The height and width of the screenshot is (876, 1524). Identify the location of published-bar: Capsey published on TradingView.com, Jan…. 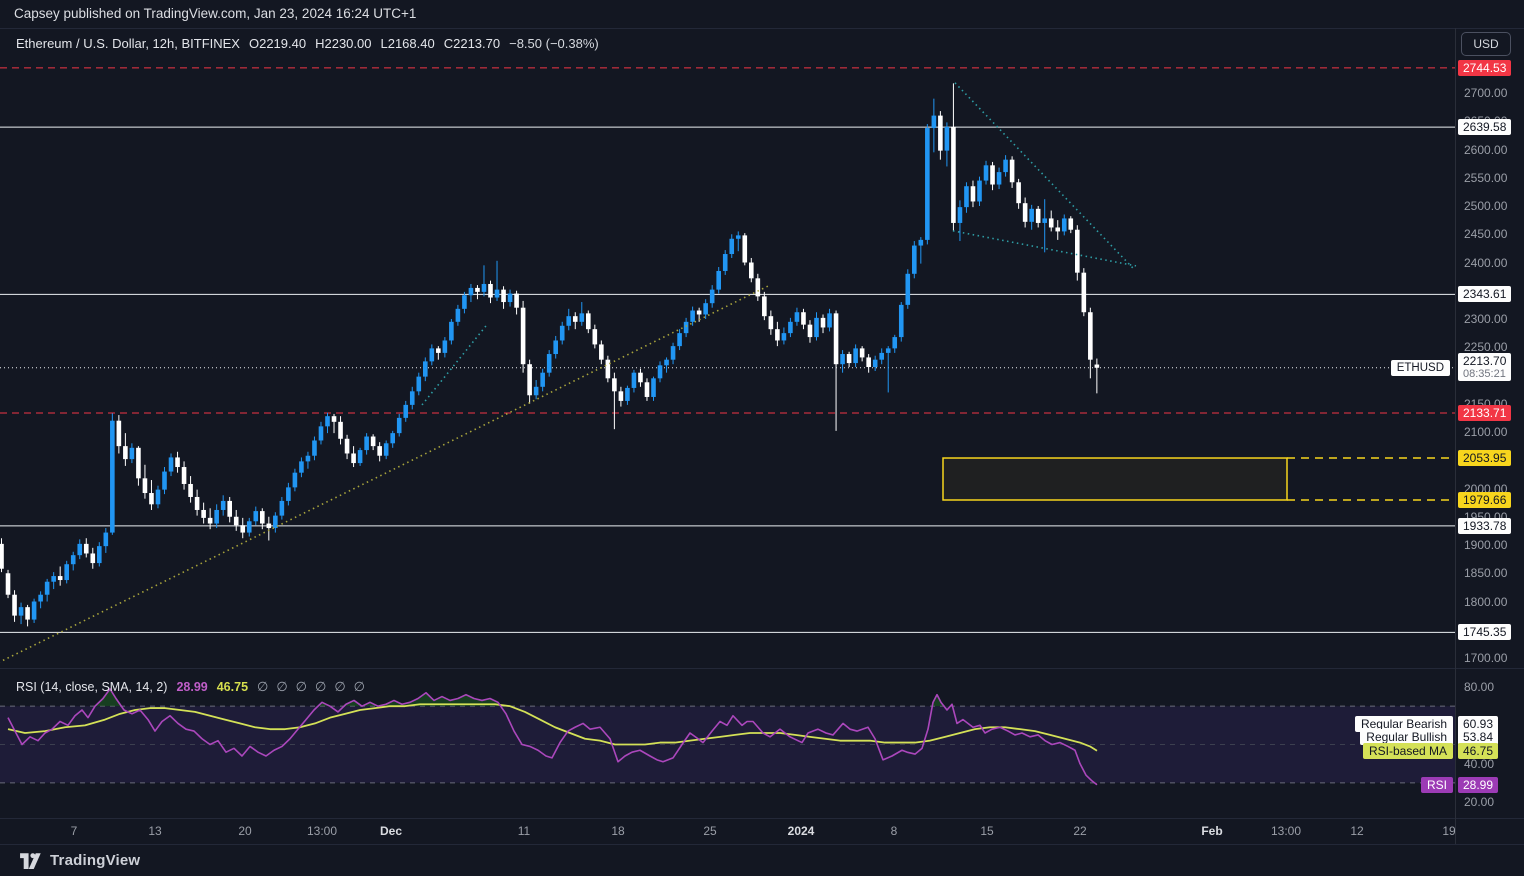
(762, 14).